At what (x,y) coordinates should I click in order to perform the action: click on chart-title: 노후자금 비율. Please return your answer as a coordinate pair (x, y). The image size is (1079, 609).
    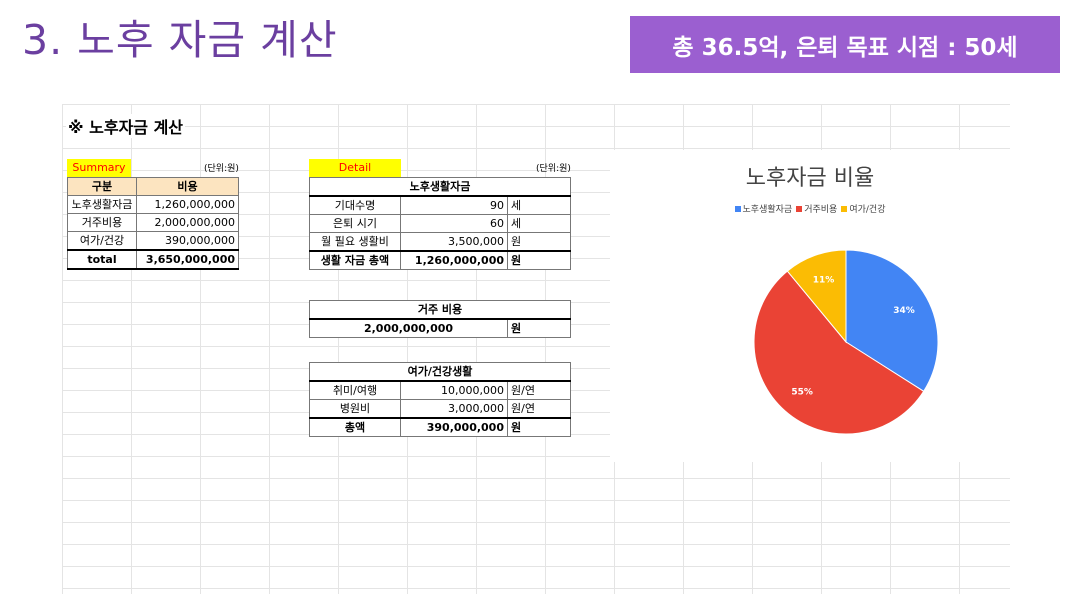
    Looking at the image, I should click on (810, 178).